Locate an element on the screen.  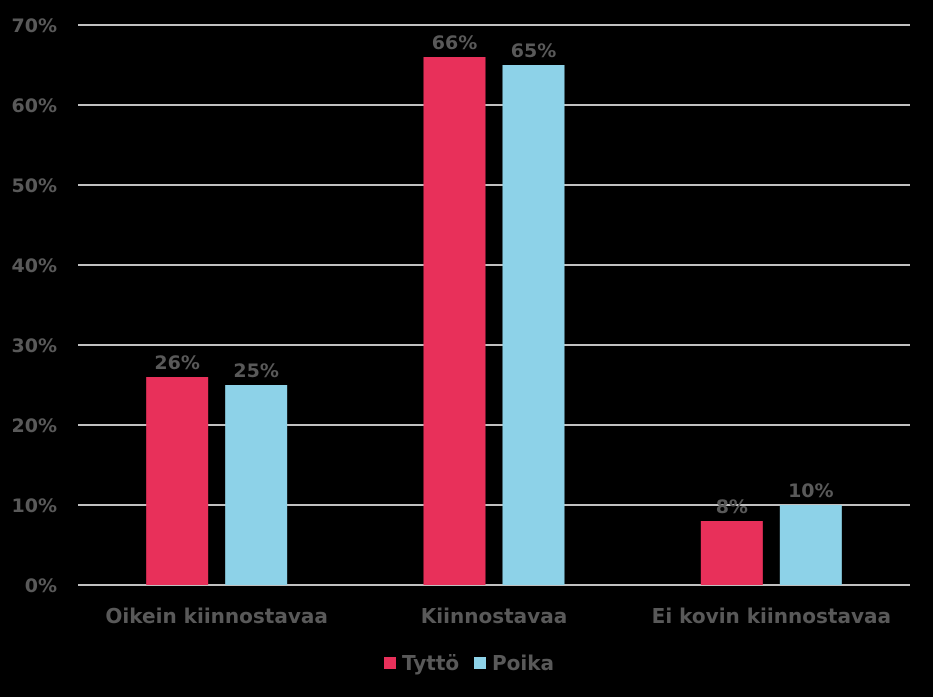
y-tick-label: 50% is located at coordinates (34, 186).